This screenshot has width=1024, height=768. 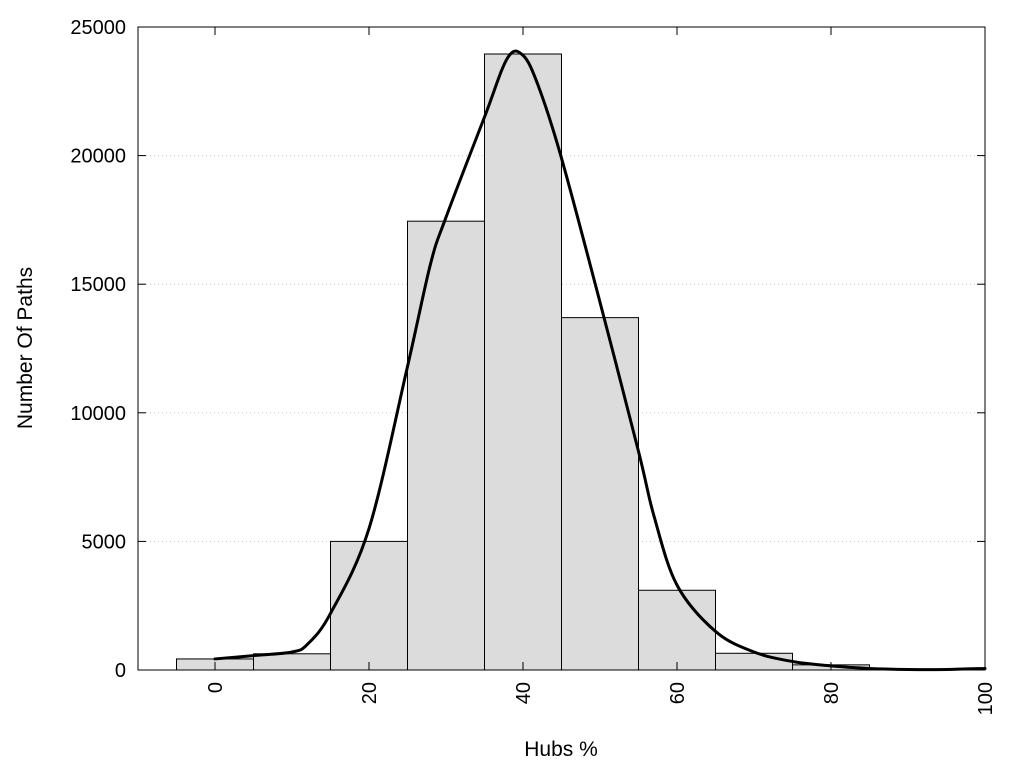 I want to click on y-tick-label-25000: 25000, so click(x=98, y=28).